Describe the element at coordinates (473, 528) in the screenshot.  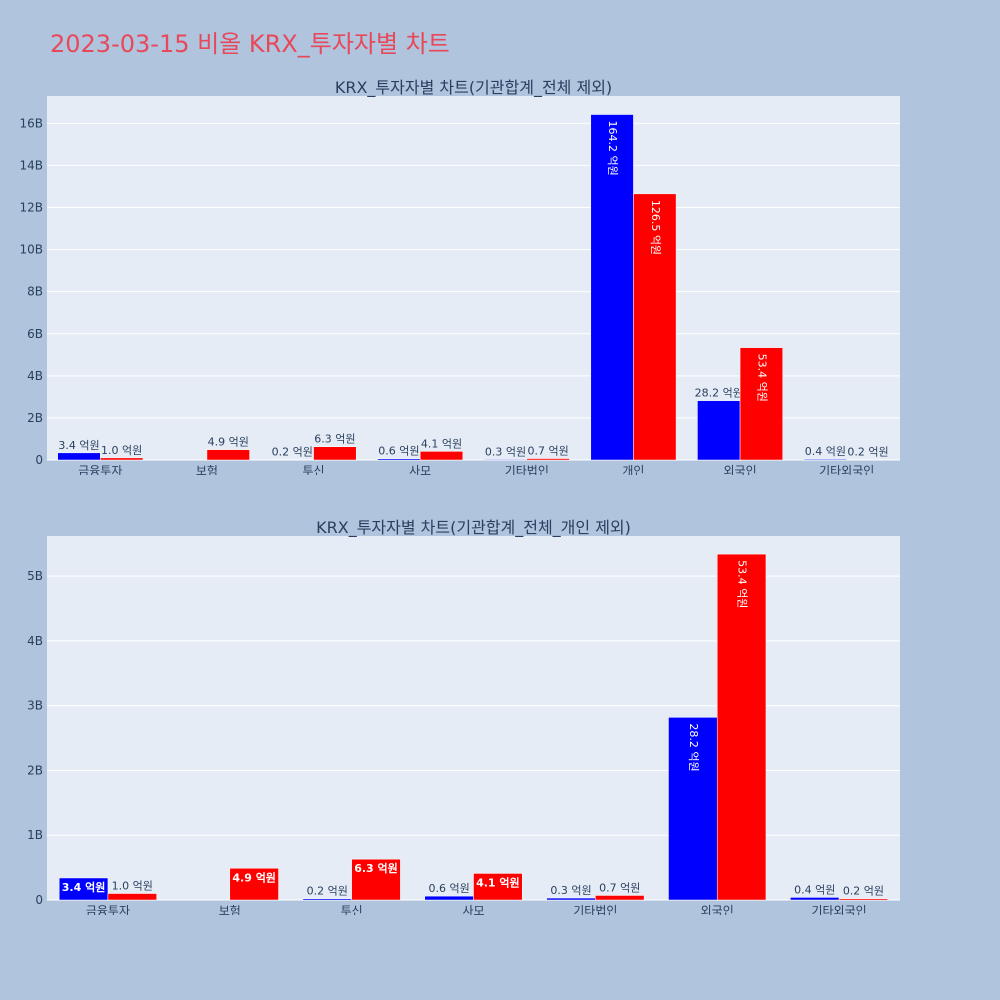
I see `chart-title: KRX_투자자별 차트(기관합계_전체_개인 제외)` at that location.